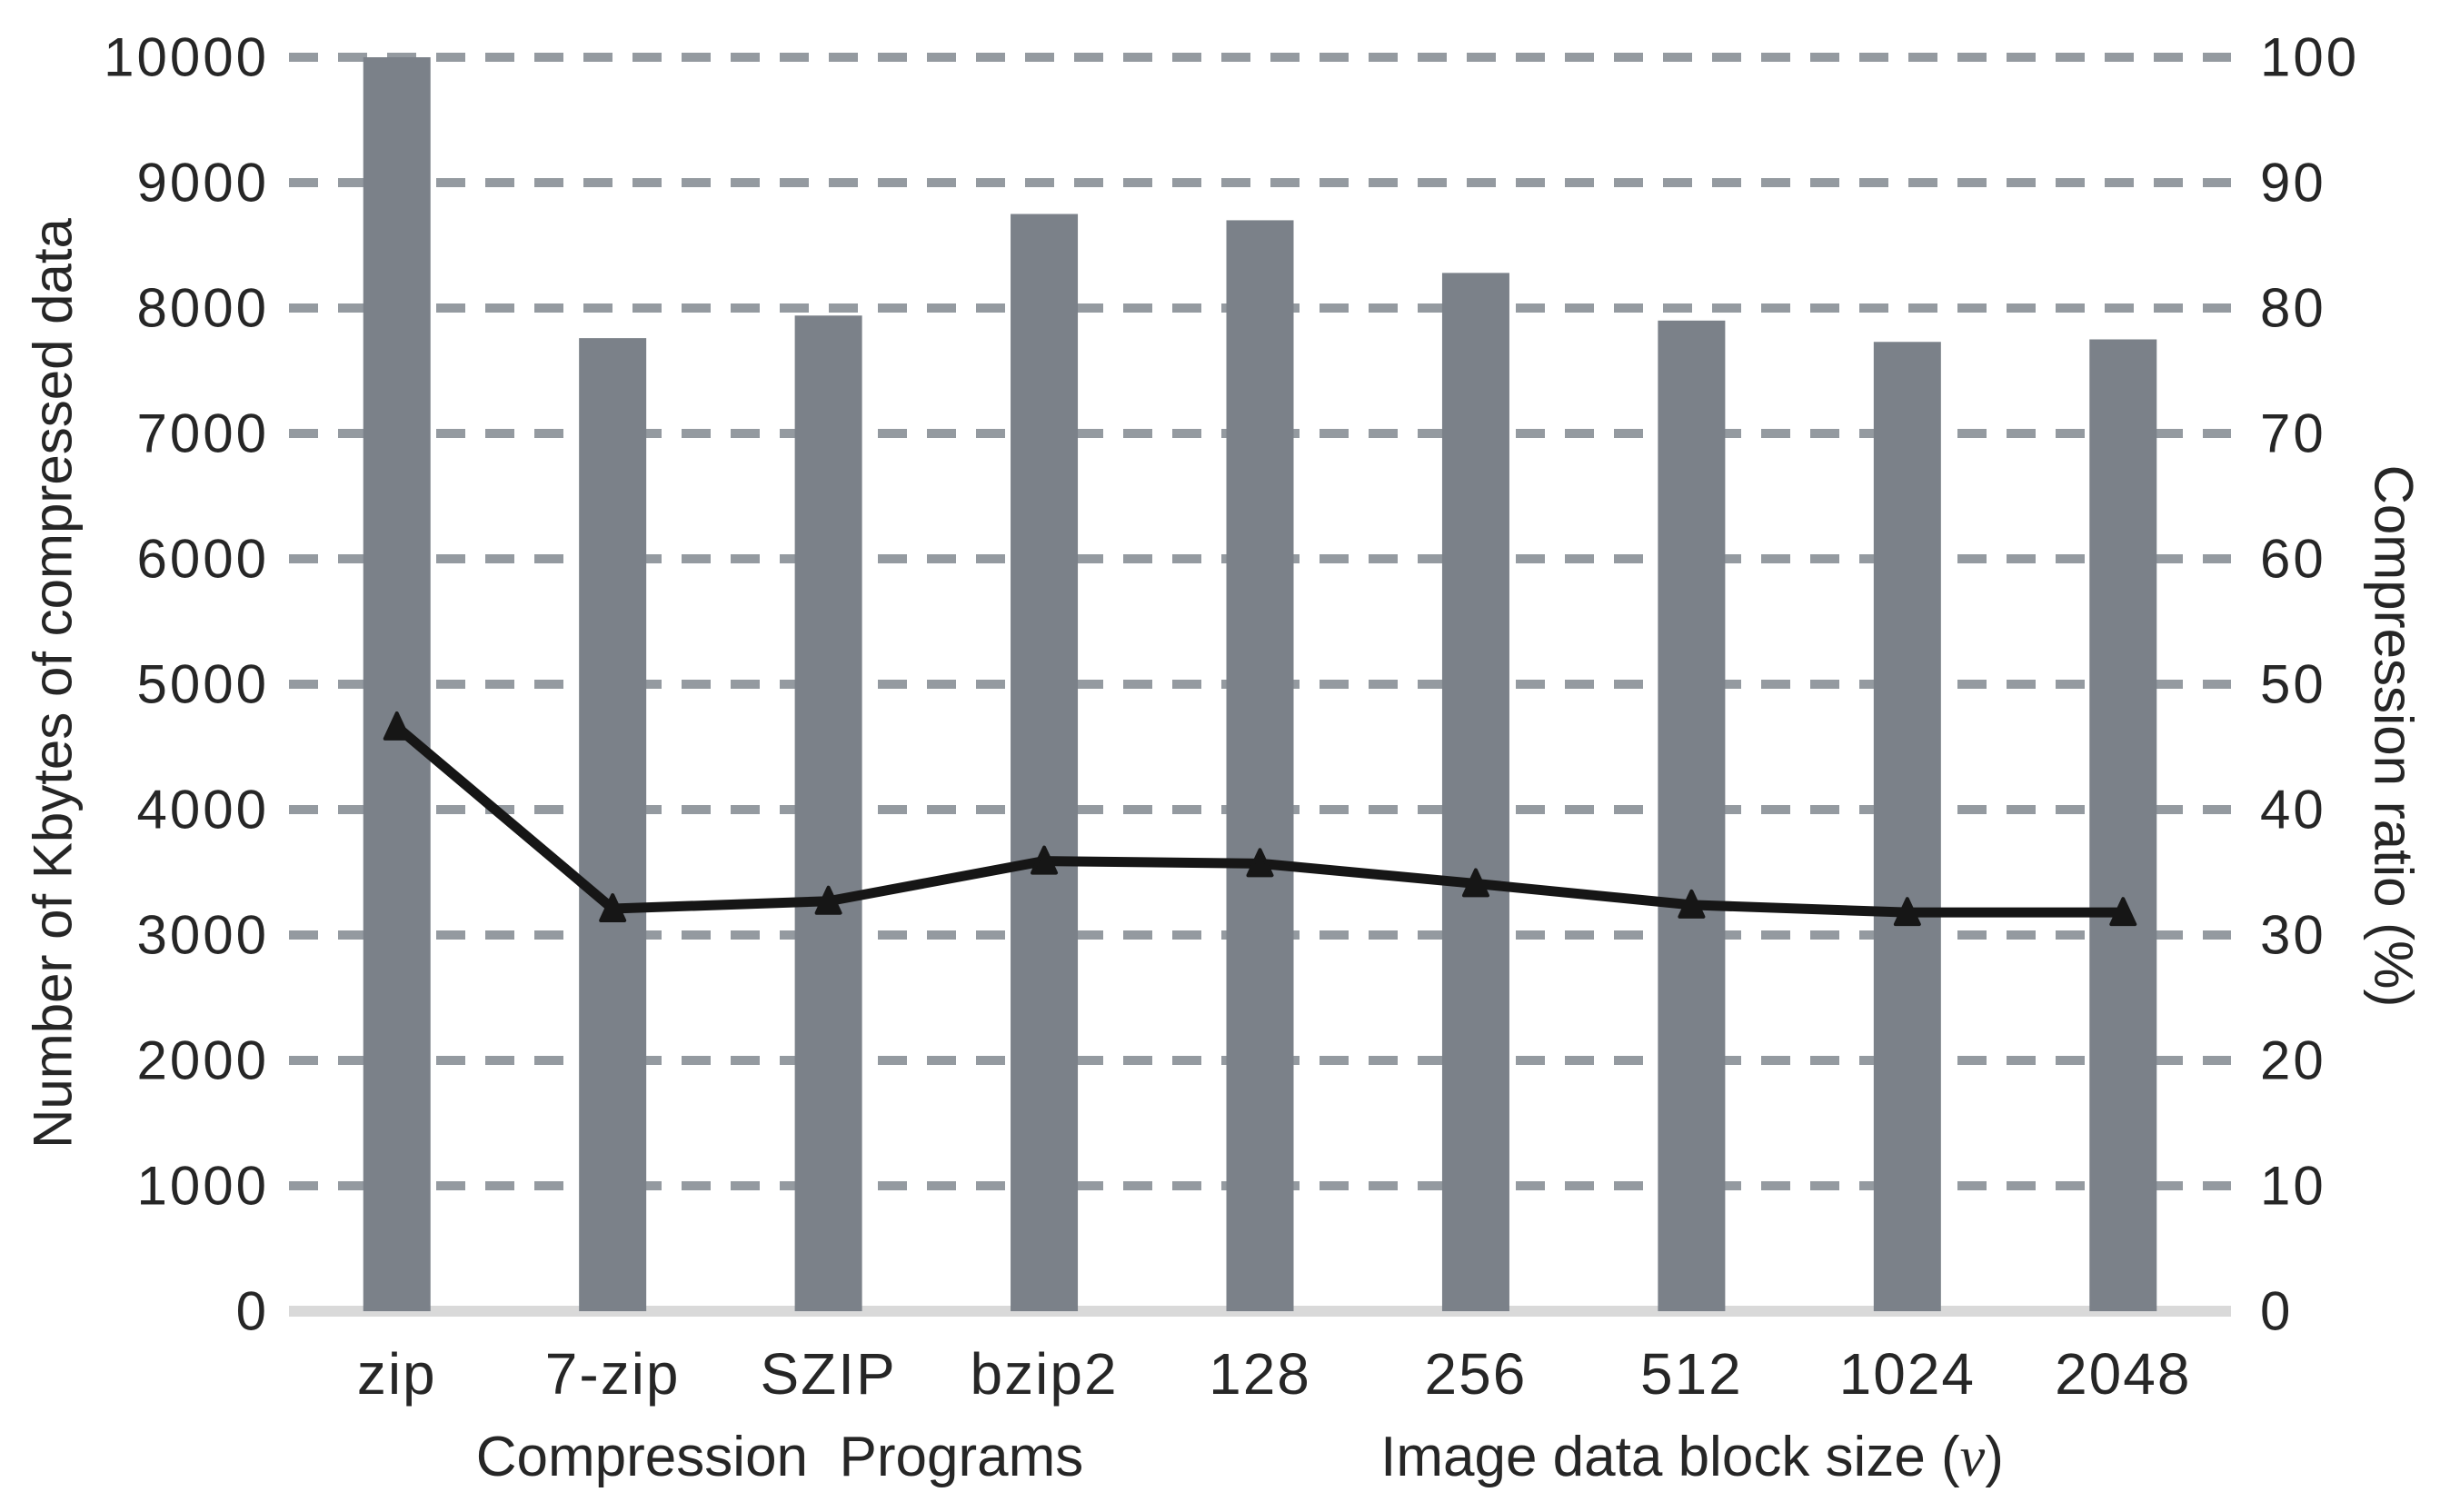 The width and height of the screenshot is (2450, 1512). Describe the element at coordinates (1260, 1374) in the screenshot. I see `category-label-128: 128` at that location.